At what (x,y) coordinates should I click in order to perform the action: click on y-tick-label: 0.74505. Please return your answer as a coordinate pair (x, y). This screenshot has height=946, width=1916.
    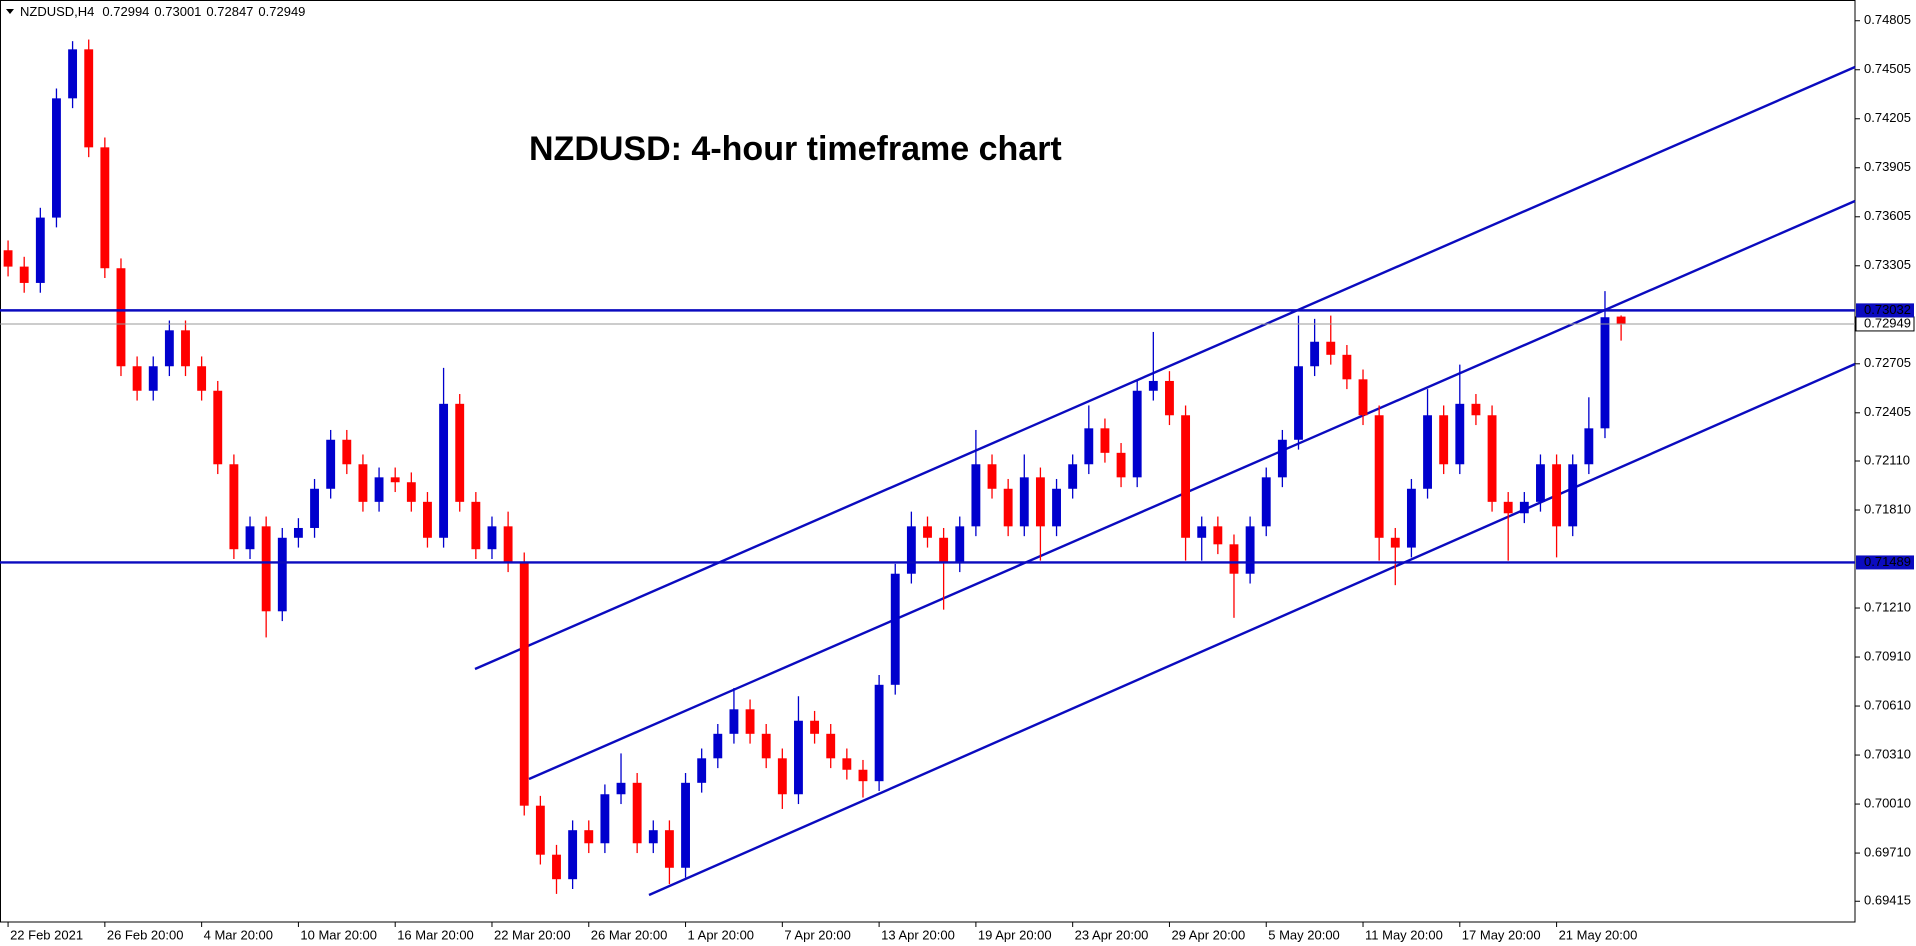
    Looking at the image, I should click on (1887, 68).